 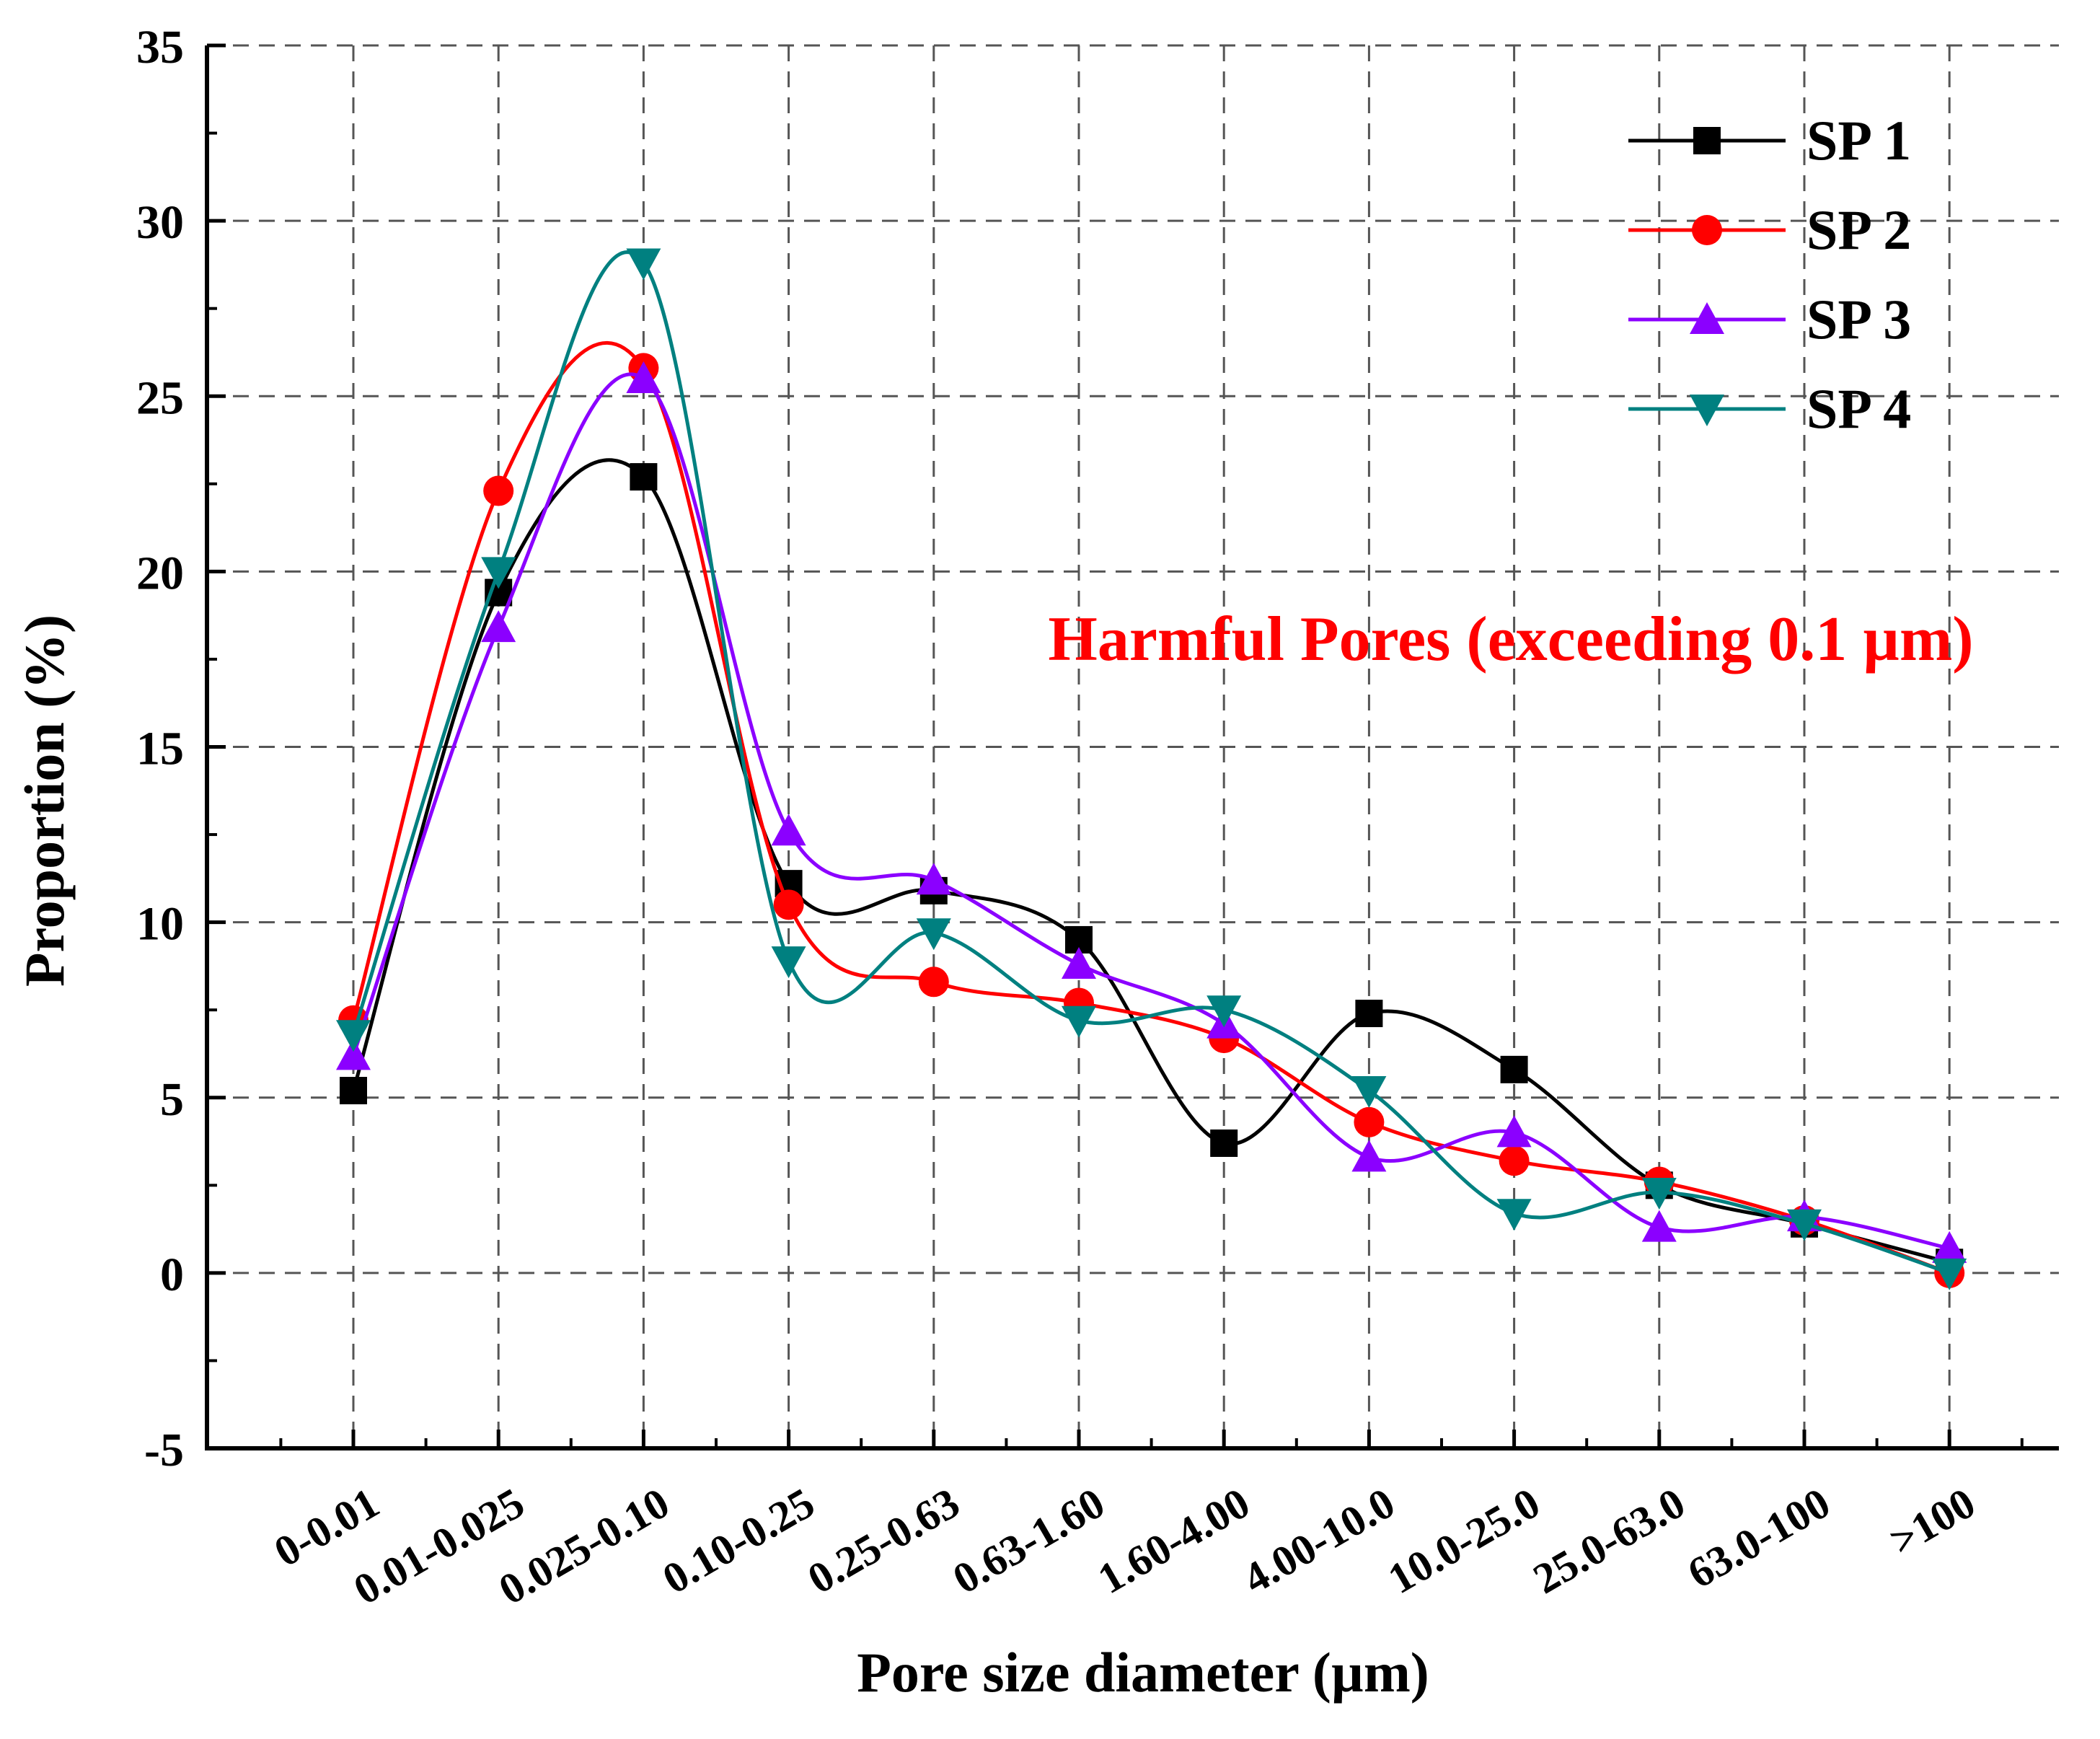 I want to click on legend-item-sp-3: SP 3, so click(x=1770, y=320).